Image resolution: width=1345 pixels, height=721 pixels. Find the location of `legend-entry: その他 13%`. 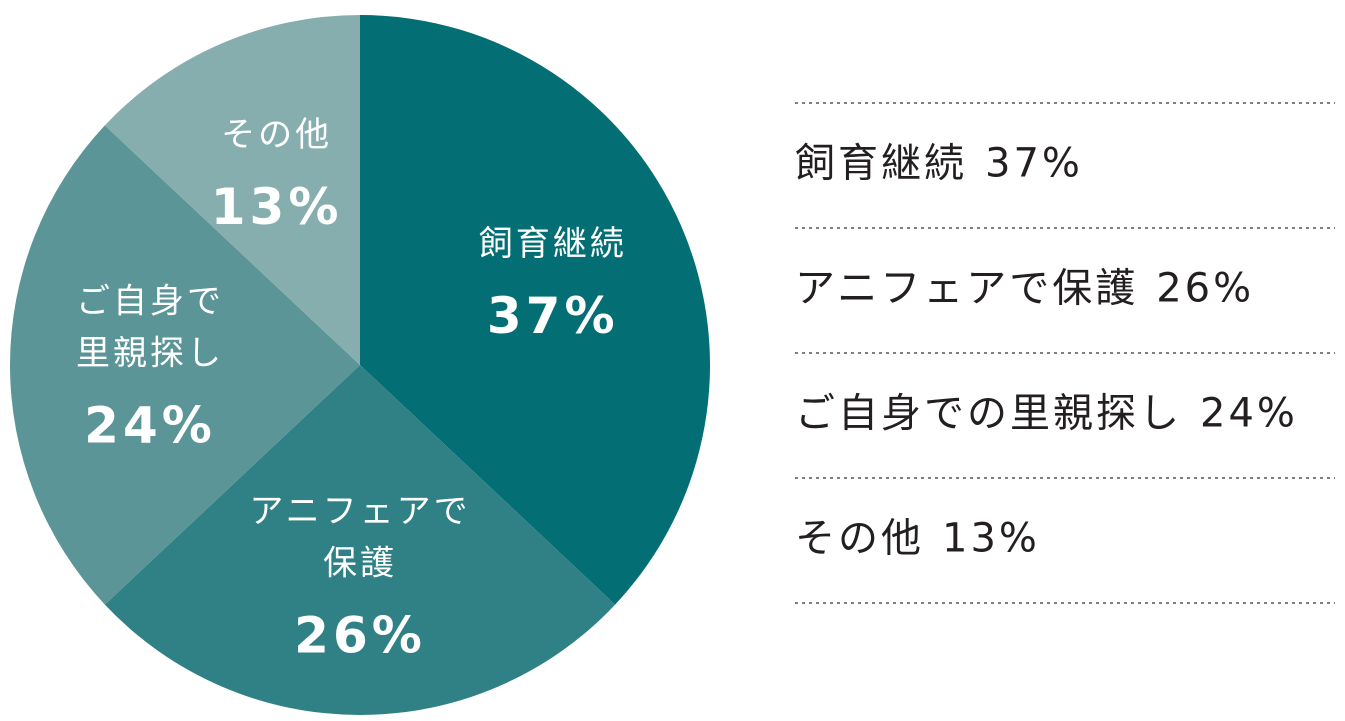

legend-entry: その他 13% is located at coordinates (917, 539).